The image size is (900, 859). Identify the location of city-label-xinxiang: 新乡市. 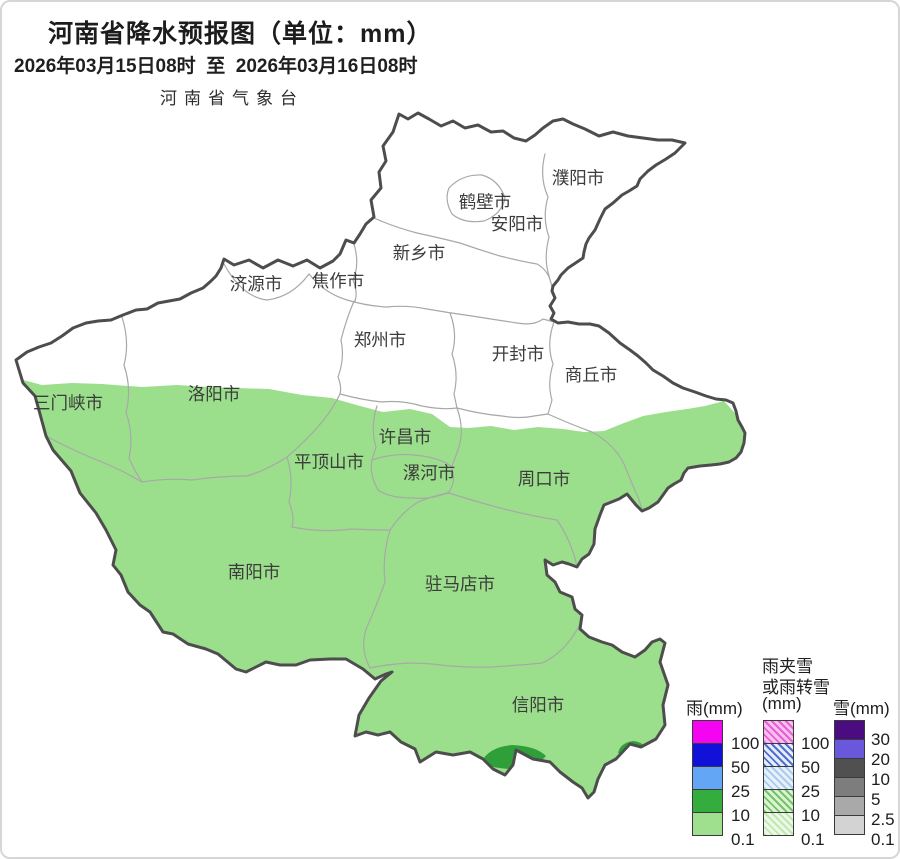
(419, 253).